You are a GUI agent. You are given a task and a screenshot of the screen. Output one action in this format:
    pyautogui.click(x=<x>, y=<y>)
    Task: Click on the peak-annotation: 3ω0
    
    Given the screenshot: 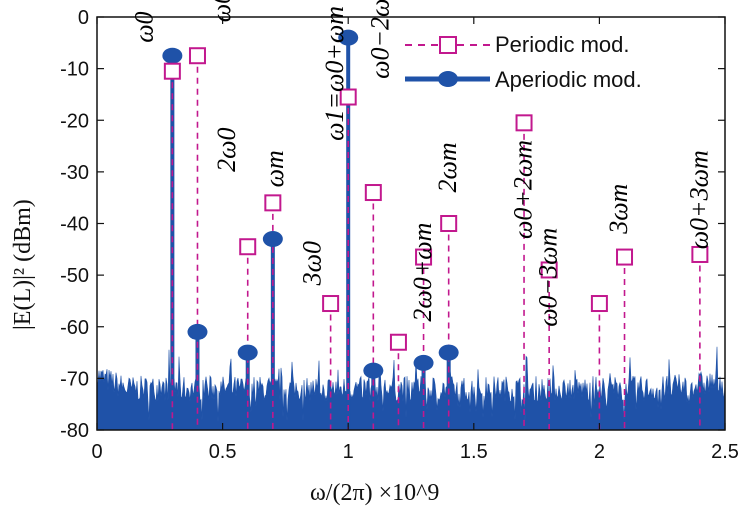 What is the action you would take?
    pyautogui.click(x=312, y=263)
    